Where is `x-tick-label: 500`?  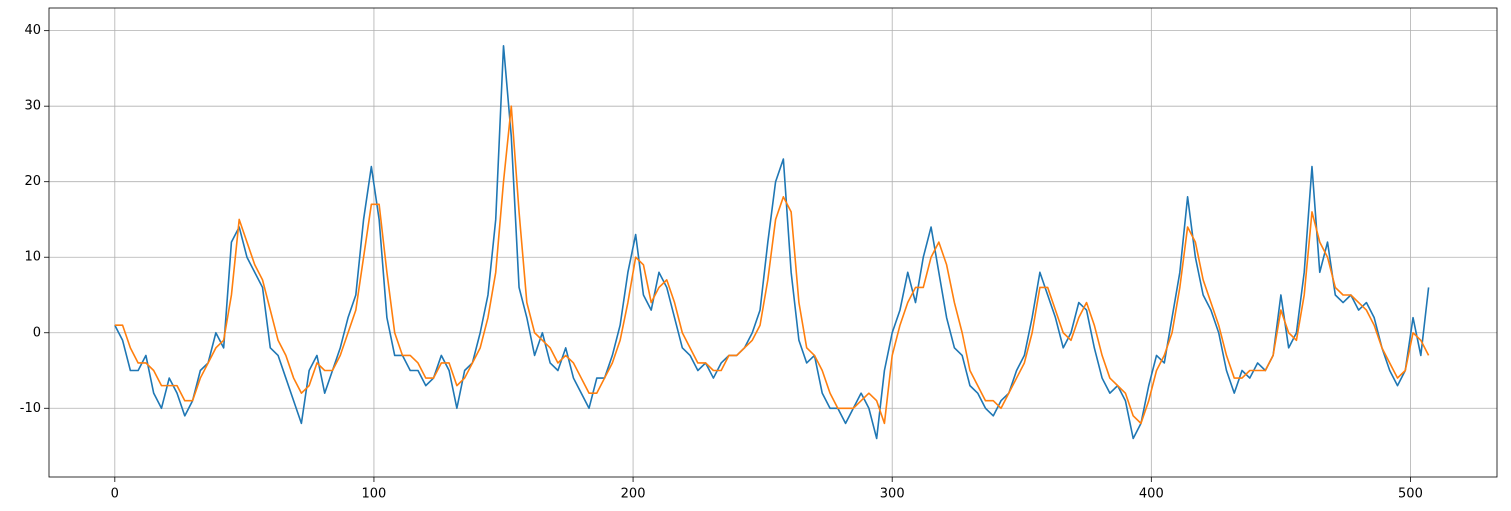 x-tick-label: 500 is located at coordinates (1410, 494).